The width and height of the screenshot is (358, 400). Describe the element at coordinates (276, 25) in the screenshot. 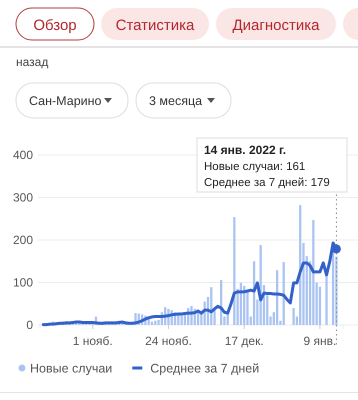

I see `text: Диагностика` at that location.